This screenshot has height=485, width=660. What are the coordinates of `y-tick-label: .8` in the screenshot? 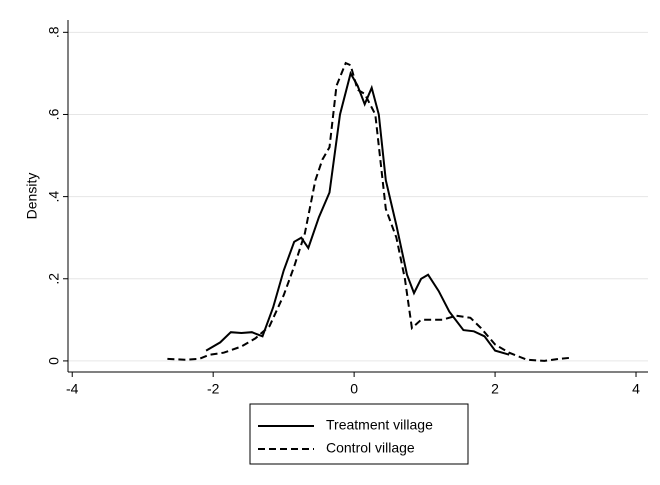 It's located at (54, 32).